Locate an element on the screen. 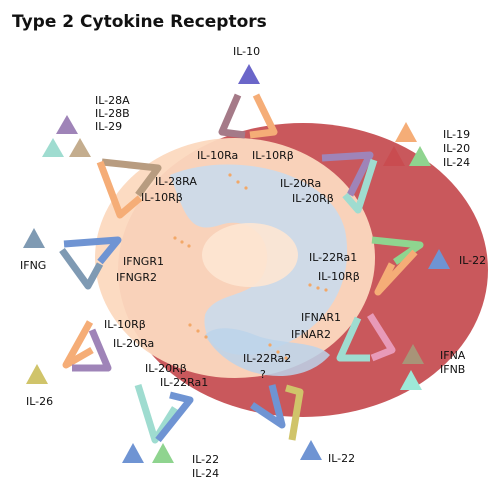  signal-dots is located at coordinates (250, 266).